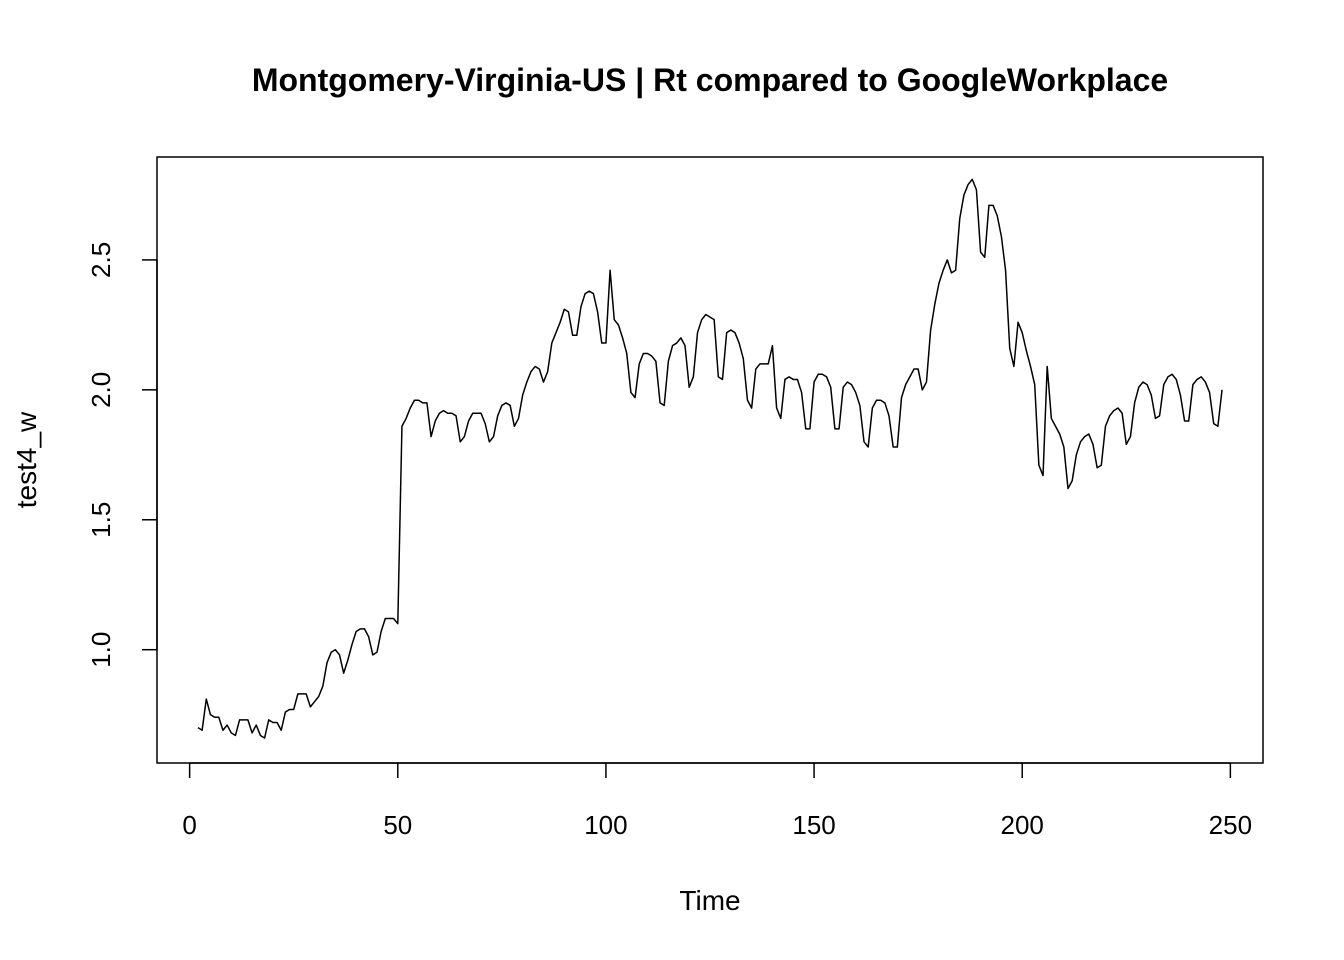 The width and height of the screenshot is (1344, 960). What do you see at coordinates (101, 260) in the screenshot?
I see `y-tick-label: 2.5` at bounding box center [101, 260].